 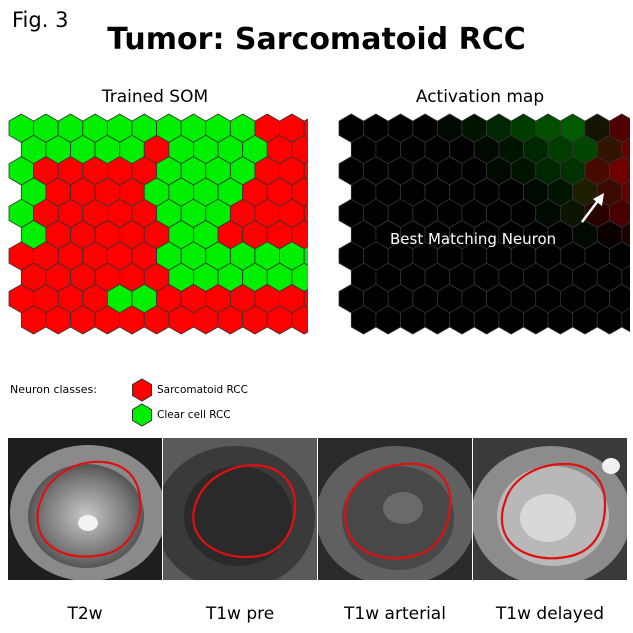 I want to click on mri-t1w-arterial-image, so click(x=395, y=509).